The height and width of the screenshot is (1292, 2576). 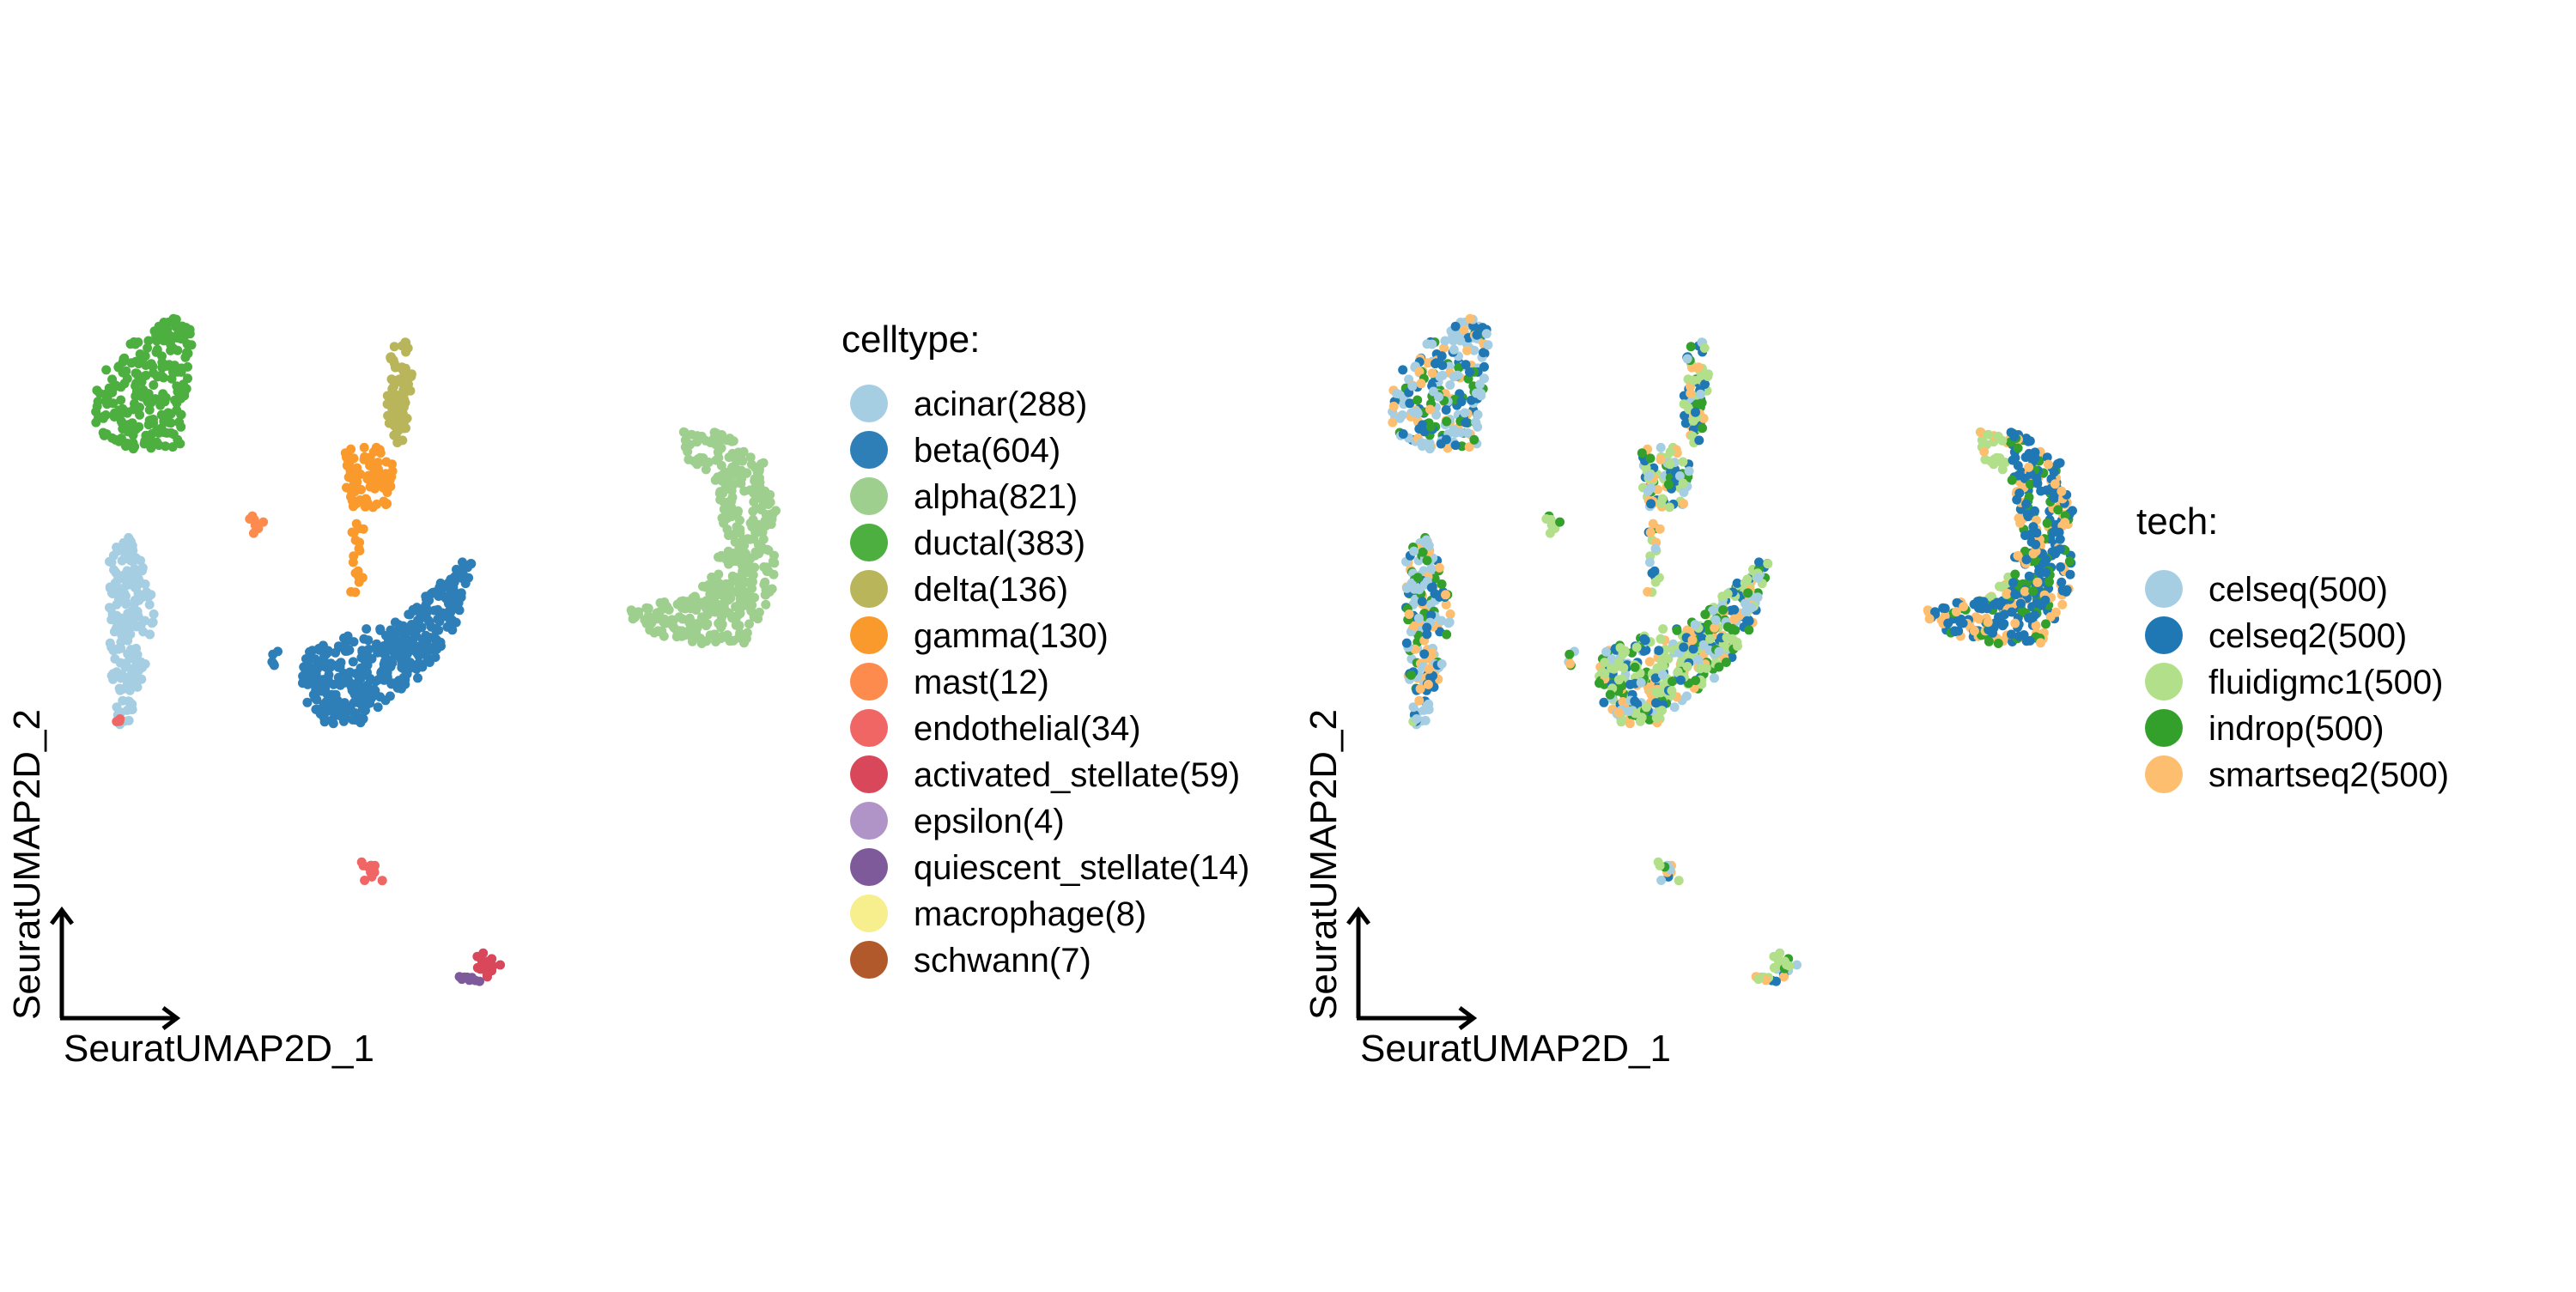 What do you see at coordinates (2325, 682) in the screenshot?
I see `legend-label: fluidigmc1(500)` at bounding box center [2325, 682].